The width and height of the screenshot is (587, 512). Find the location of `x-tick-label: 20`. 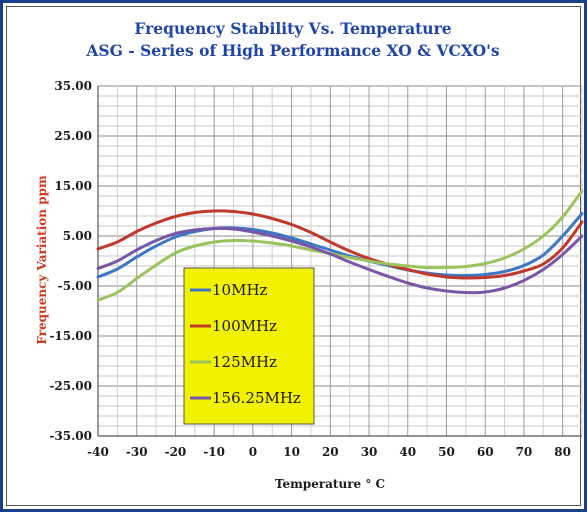

x-tick-label: 20 is located at coordinates (330, 452).